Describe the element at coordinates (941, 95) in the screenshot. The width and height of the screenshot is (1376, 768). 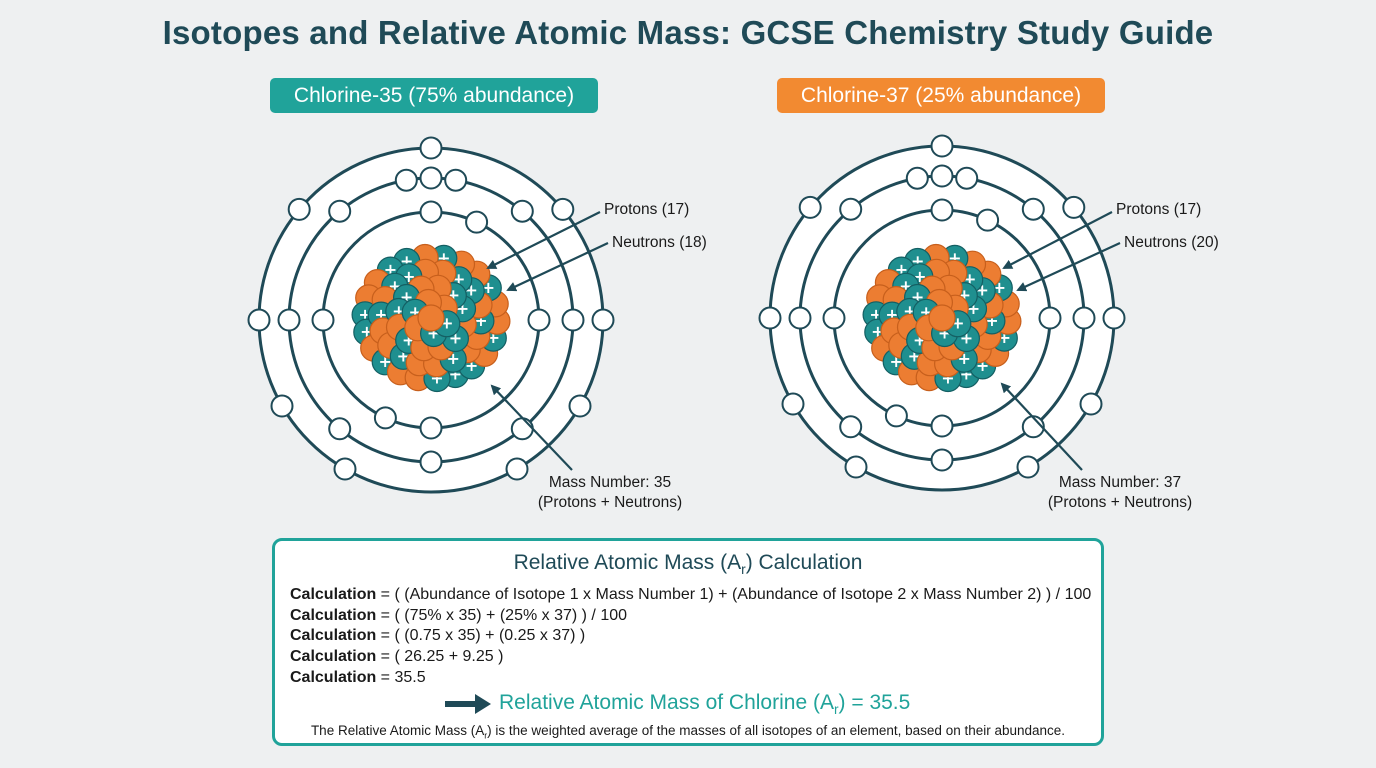
I see `chlorine-37-label: Chlorine-37 (25% abundance)` at that location.